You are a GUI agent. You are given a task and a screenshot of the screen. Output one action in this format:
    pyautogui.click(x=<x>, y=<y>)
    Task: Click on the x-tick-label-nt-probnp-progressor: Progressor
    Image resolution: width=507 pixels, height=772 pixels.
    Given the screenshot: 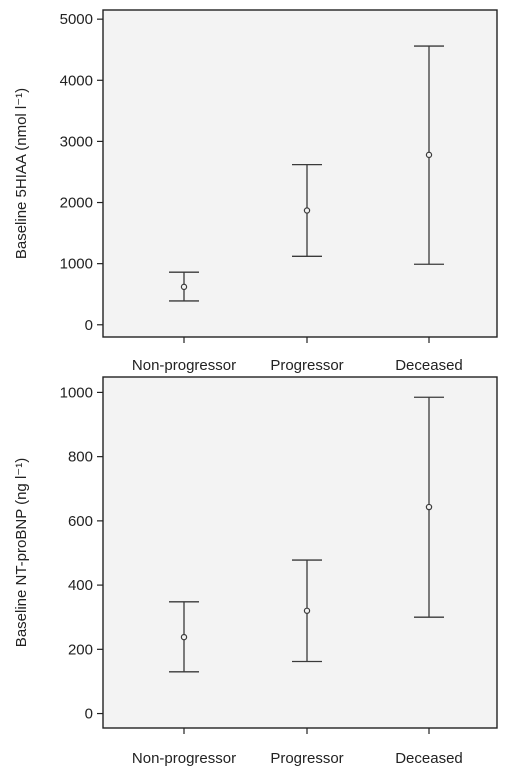 What is the action you would take?
    pyautogui.click(x=306, y=758)
    